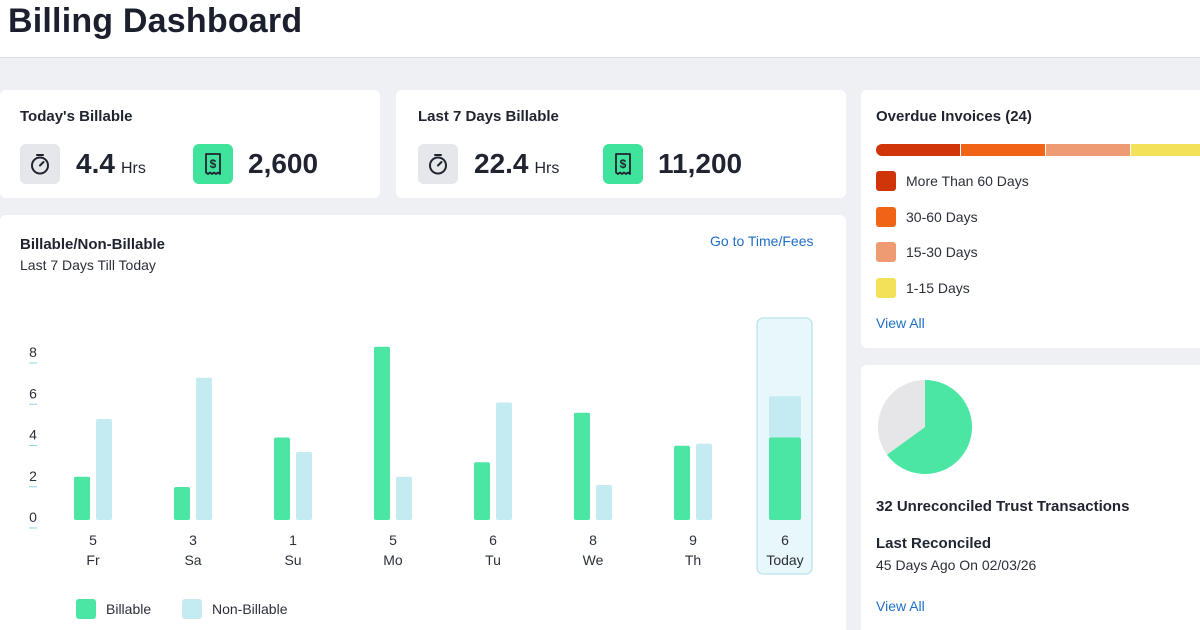 Image resolution: width=1200 pixels, height=630 pixels. Describe the element at coordinates (693, 560) in the screenshot. I see `x-category-label: Th` at that location.